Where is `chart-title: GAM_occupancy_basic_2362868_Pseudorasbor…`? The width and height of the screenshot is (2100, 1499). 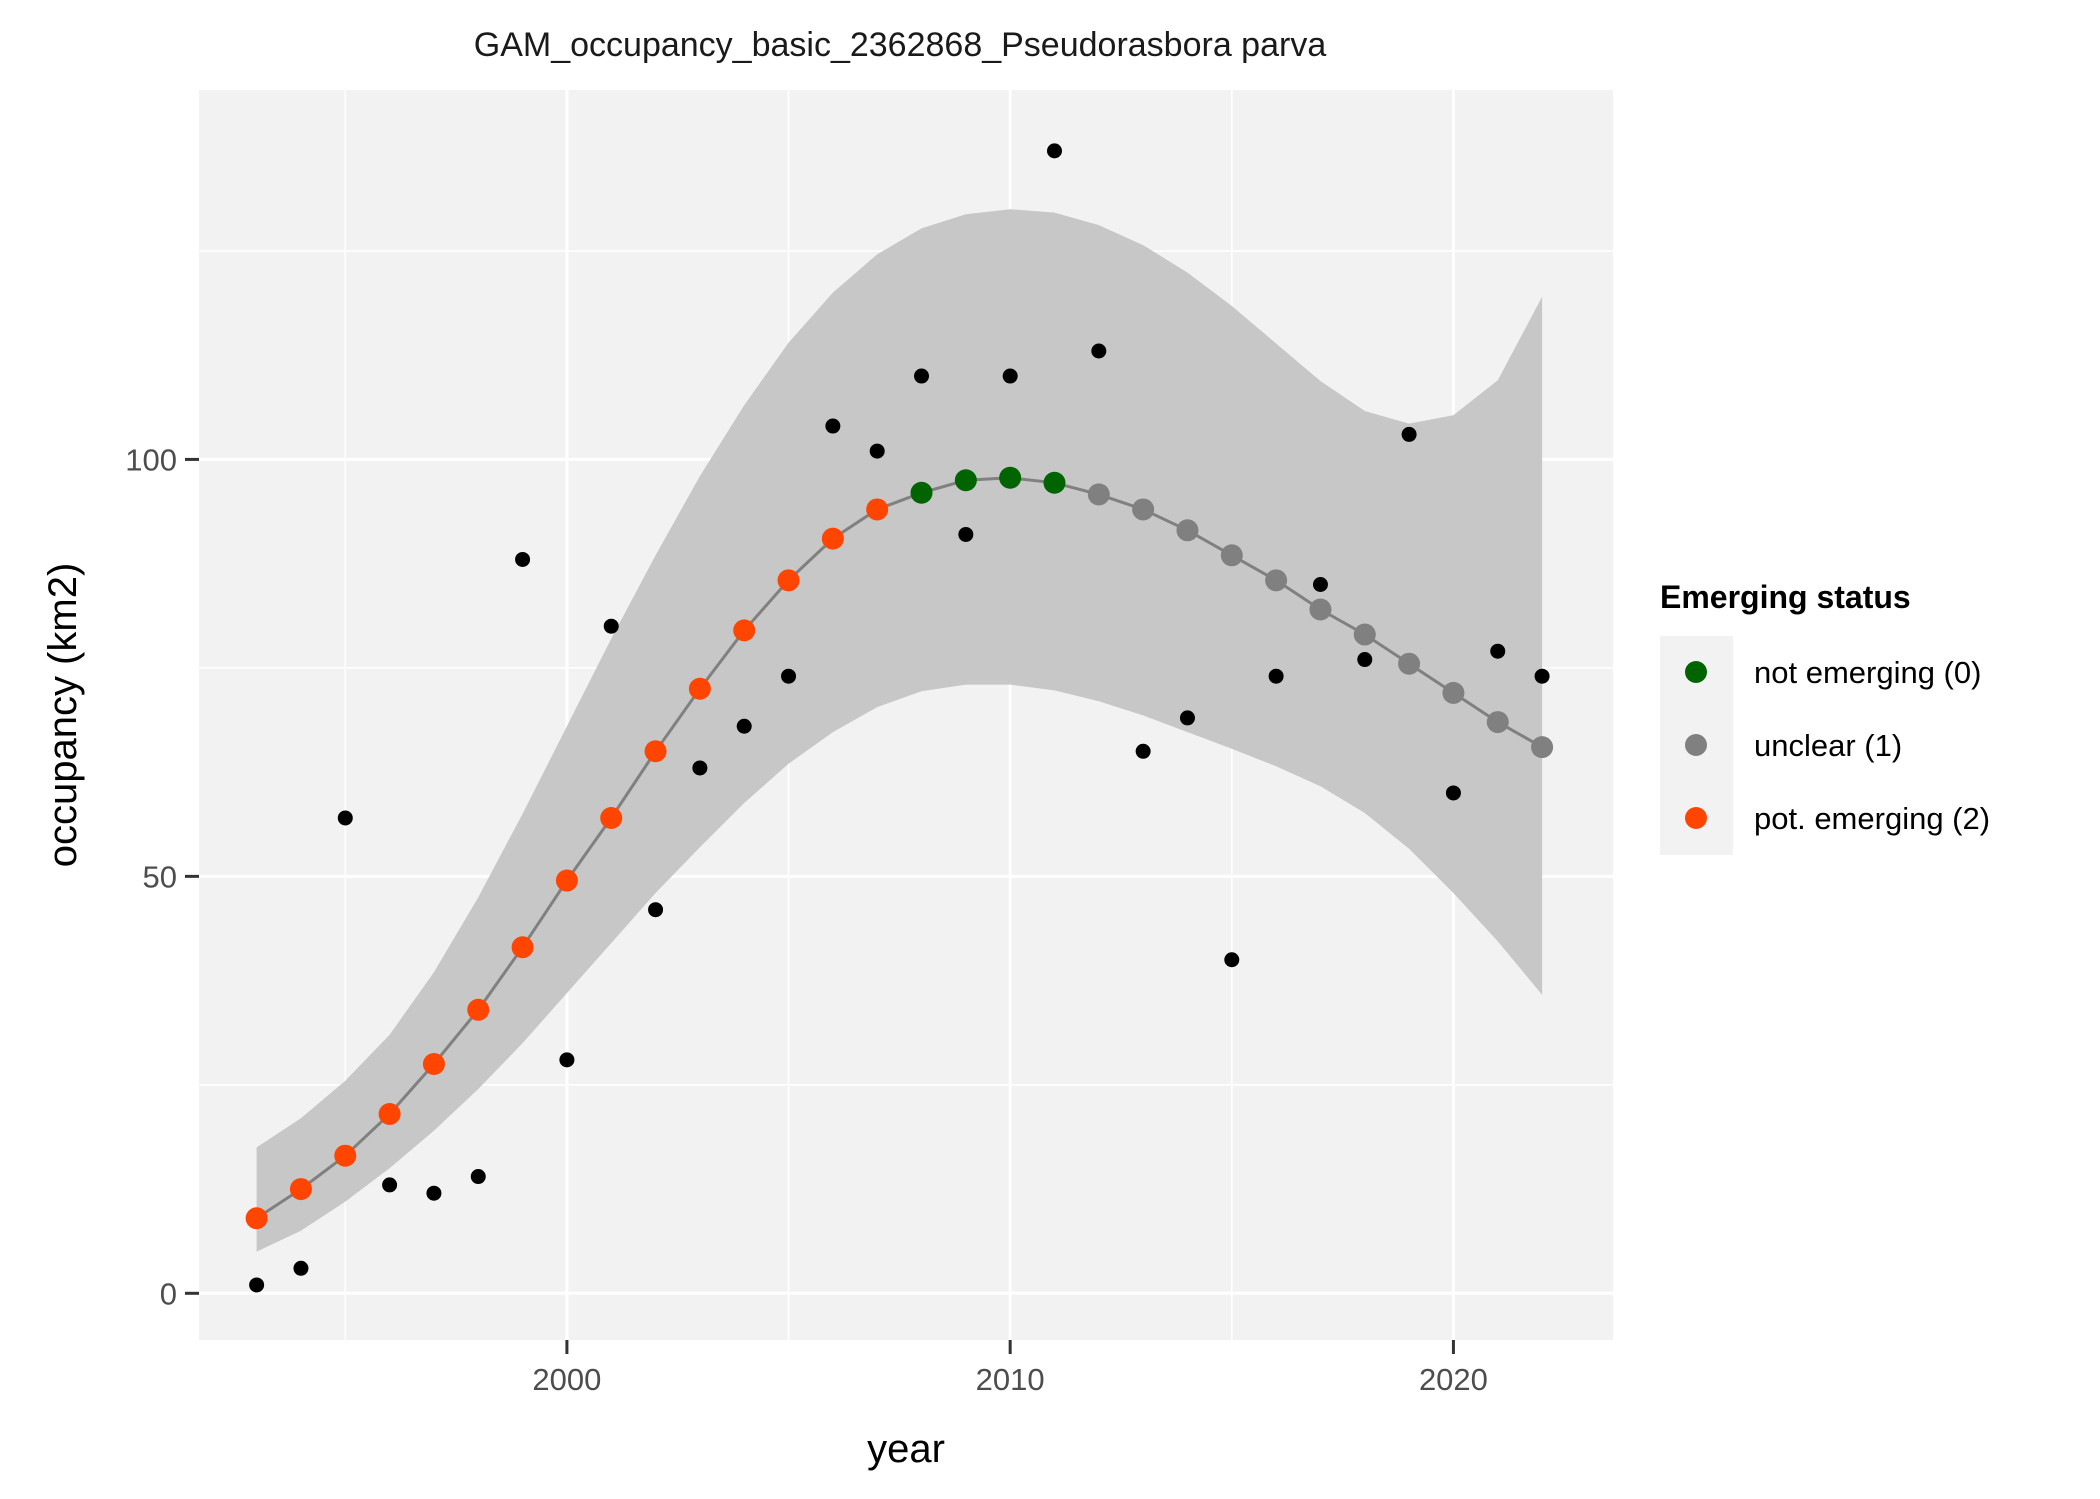 chart-title: GAM_occupancy_basic_2362868_Pseudorasbor… is located at coordinates (900, 45).